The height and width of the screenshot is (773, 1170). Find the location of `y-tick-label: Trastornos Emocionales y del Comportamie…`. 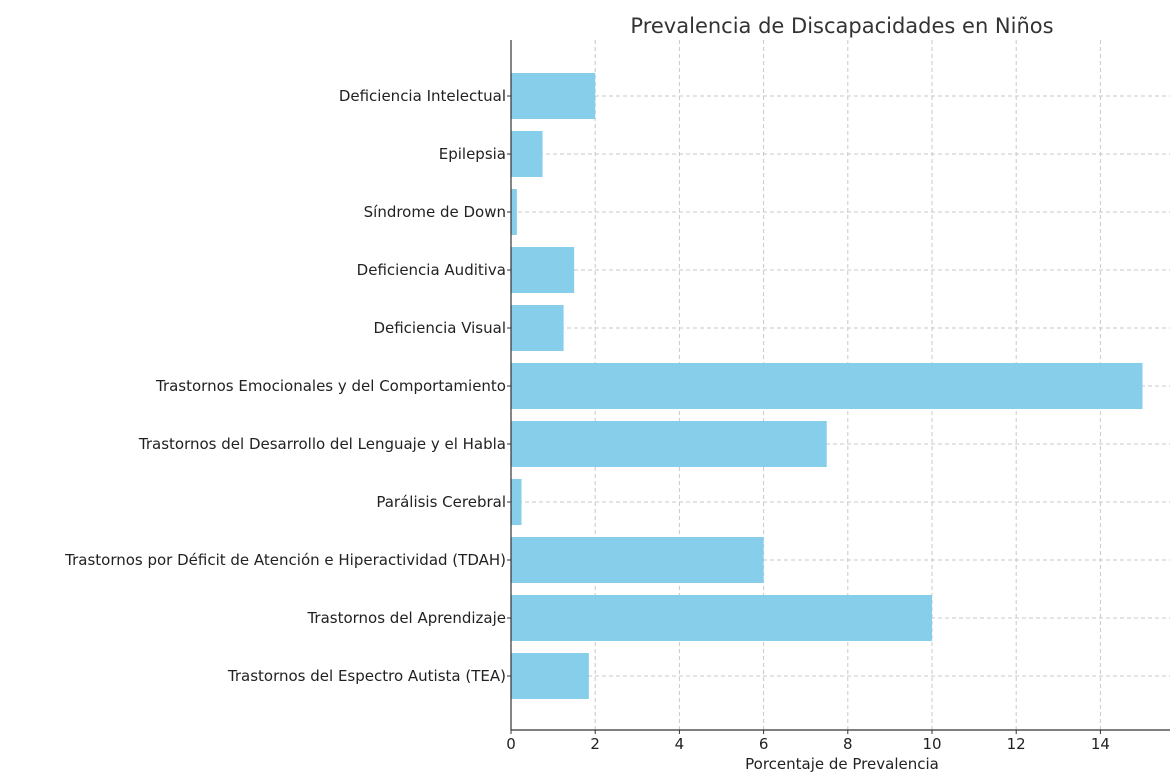

y-tick-label: Trastornos Emocionales y del Comportamie… is located at coordinates (330, 386).